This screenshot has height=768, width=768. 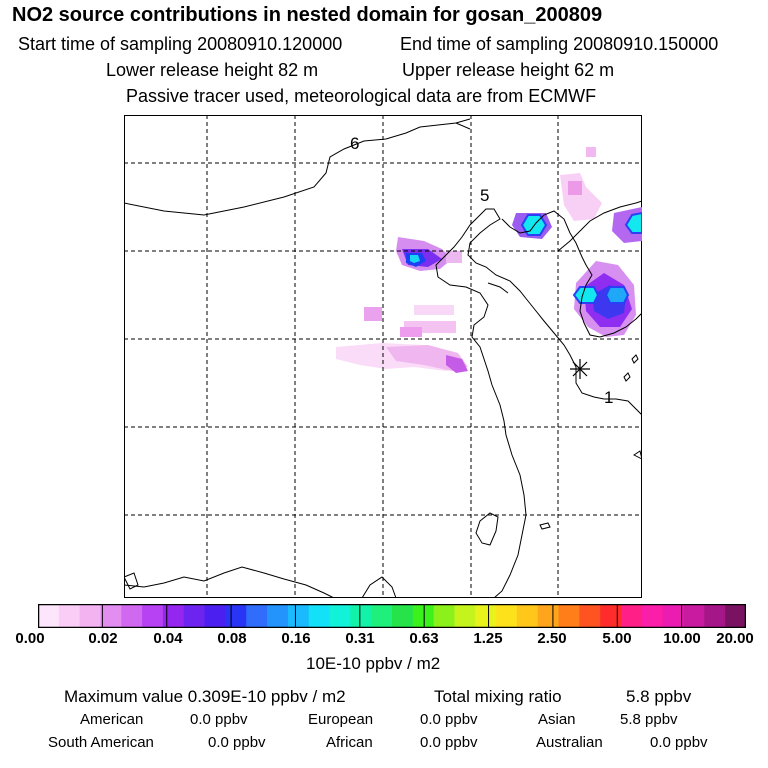 I want to click on south-american-label: South American, so click(x=101, y=742).